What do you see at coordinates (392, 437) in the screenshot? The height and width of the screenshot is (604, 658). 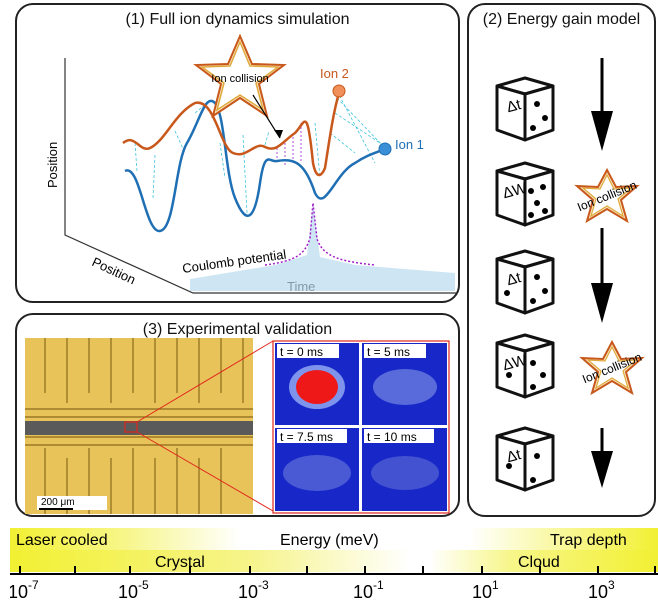 I see `label-t10: t = 10 ms` at bounding box center [392, 437].